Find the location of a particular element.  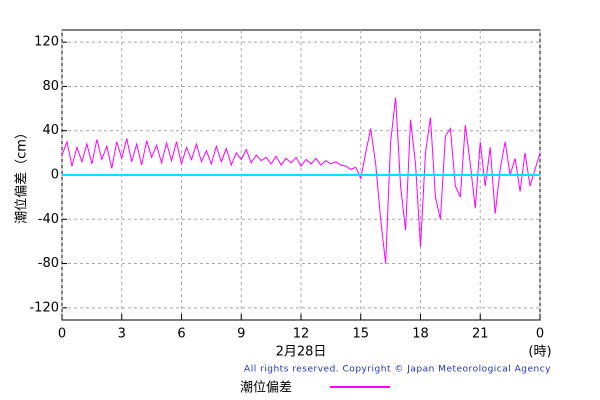

y-axis-label: 潮位偏差（cm） is located at coordinates (22, 175).